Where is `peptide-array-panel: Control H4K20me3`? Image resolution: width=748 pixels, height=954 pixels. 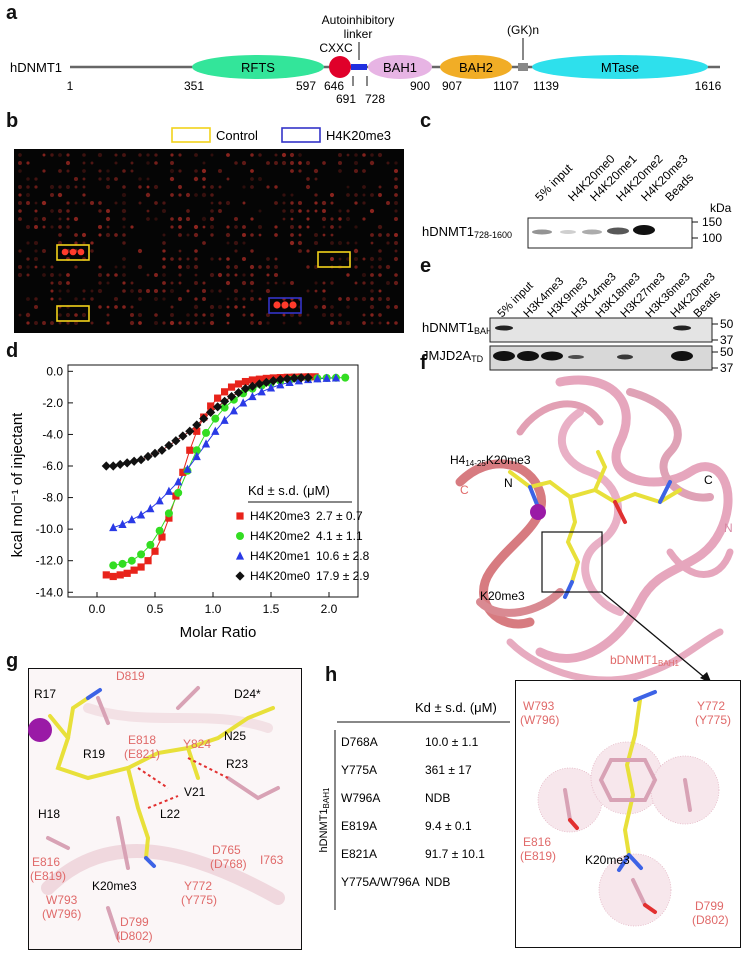
peptide-array-panel: Control H4K20me3 is located at coordinates (209, 230).